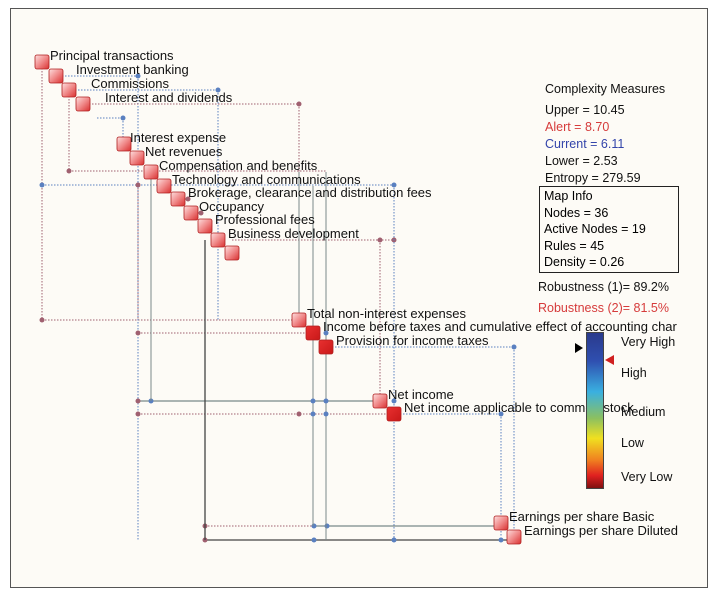 The image size is (718, 601). I want to click on complexity-current: Current = 6.11, so click(585, 144).